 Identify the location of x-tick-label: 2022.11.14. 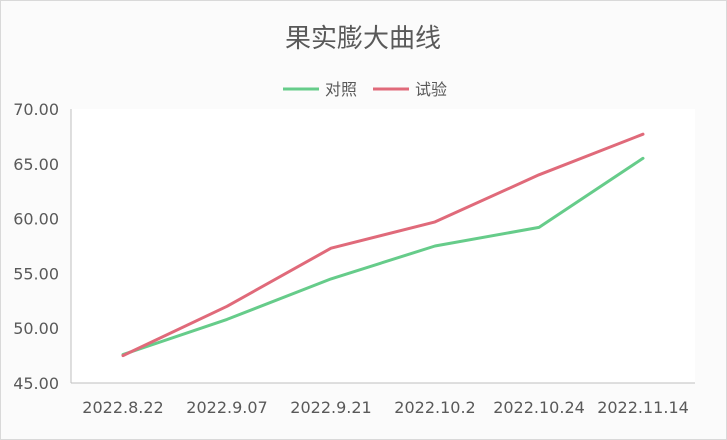
(643, 407).